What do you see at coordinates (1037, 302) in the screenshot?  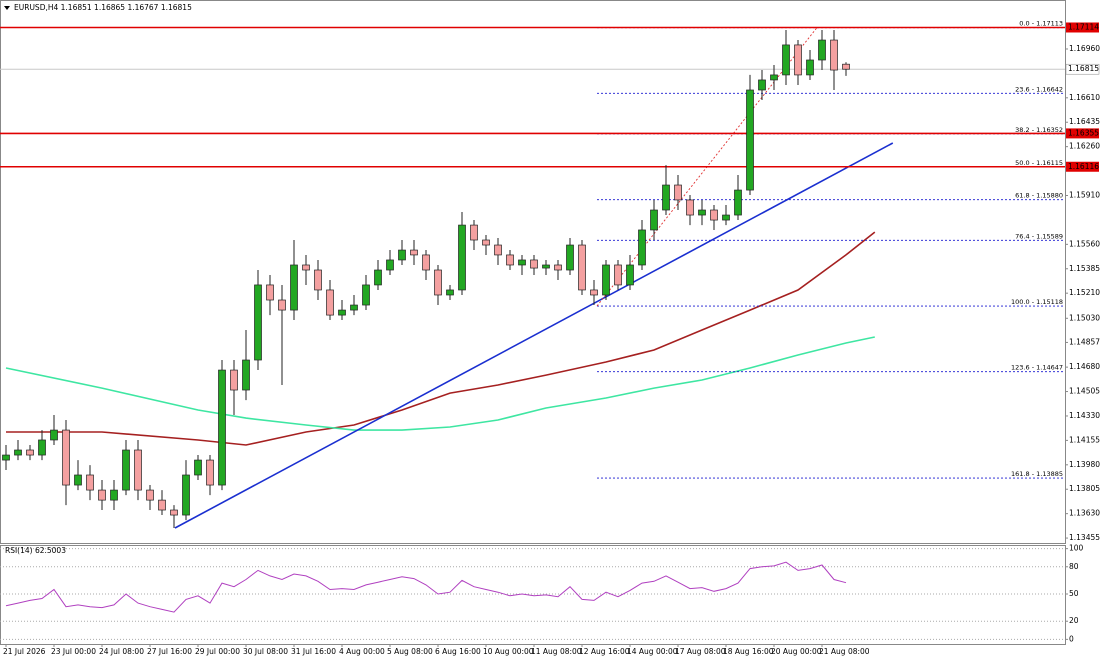 I see `fib-label: 100.0 - 1.15118` at bounding box center [1037, 302].